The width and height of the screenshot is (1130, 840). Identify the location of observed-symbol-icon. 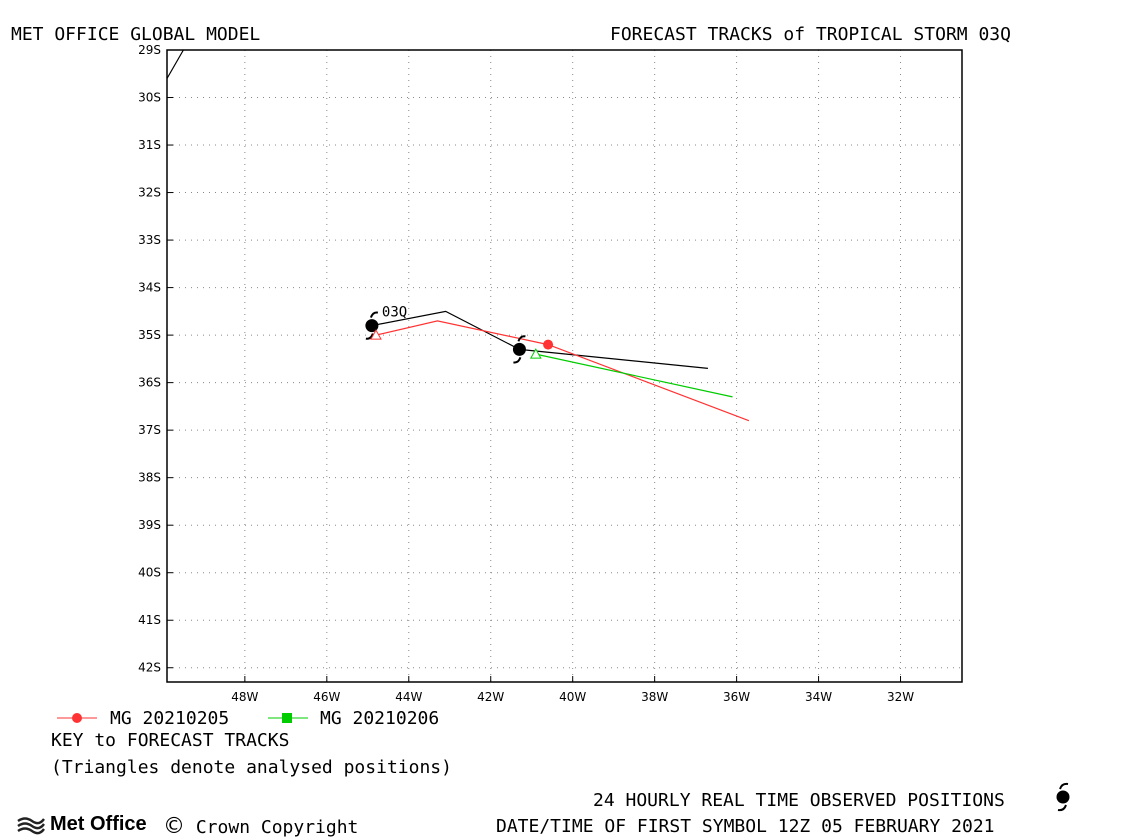
(1063, 797).